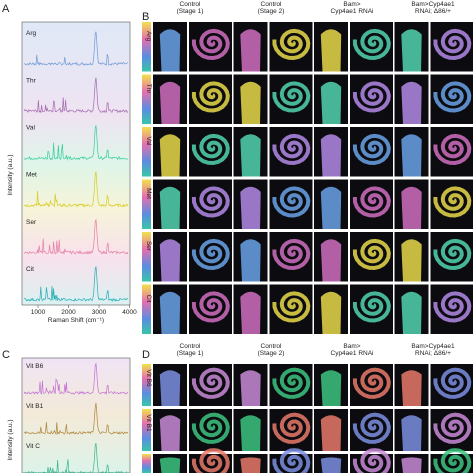  What do you see at coordinates (148, 378) in the screenshot?
I see `row-label: Vit B6` at bounding box center [148, 378].